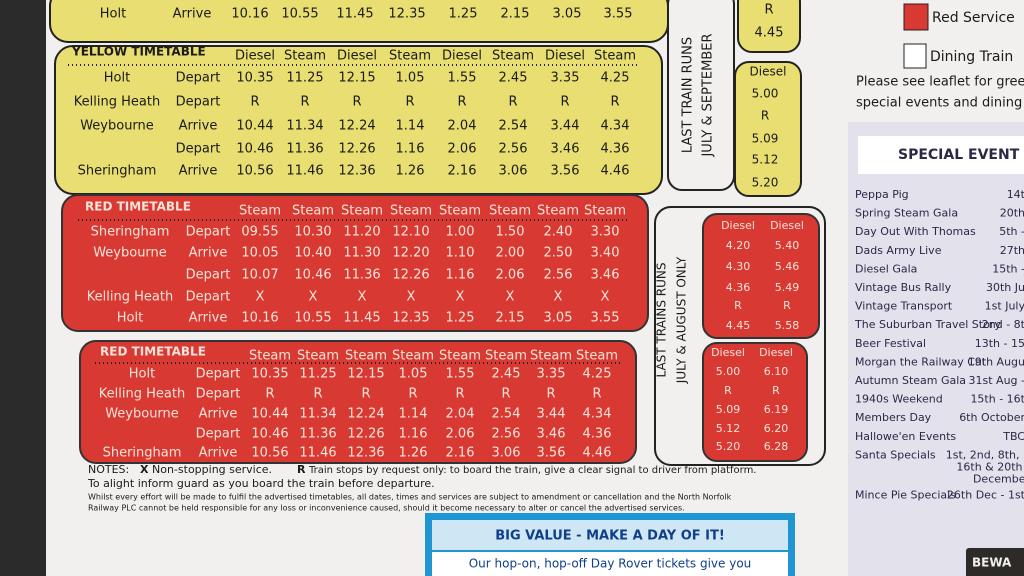  Describe the element at coordinates (886, 268) in the screenshot. I see `event-name: Diesel Gala` at that location.